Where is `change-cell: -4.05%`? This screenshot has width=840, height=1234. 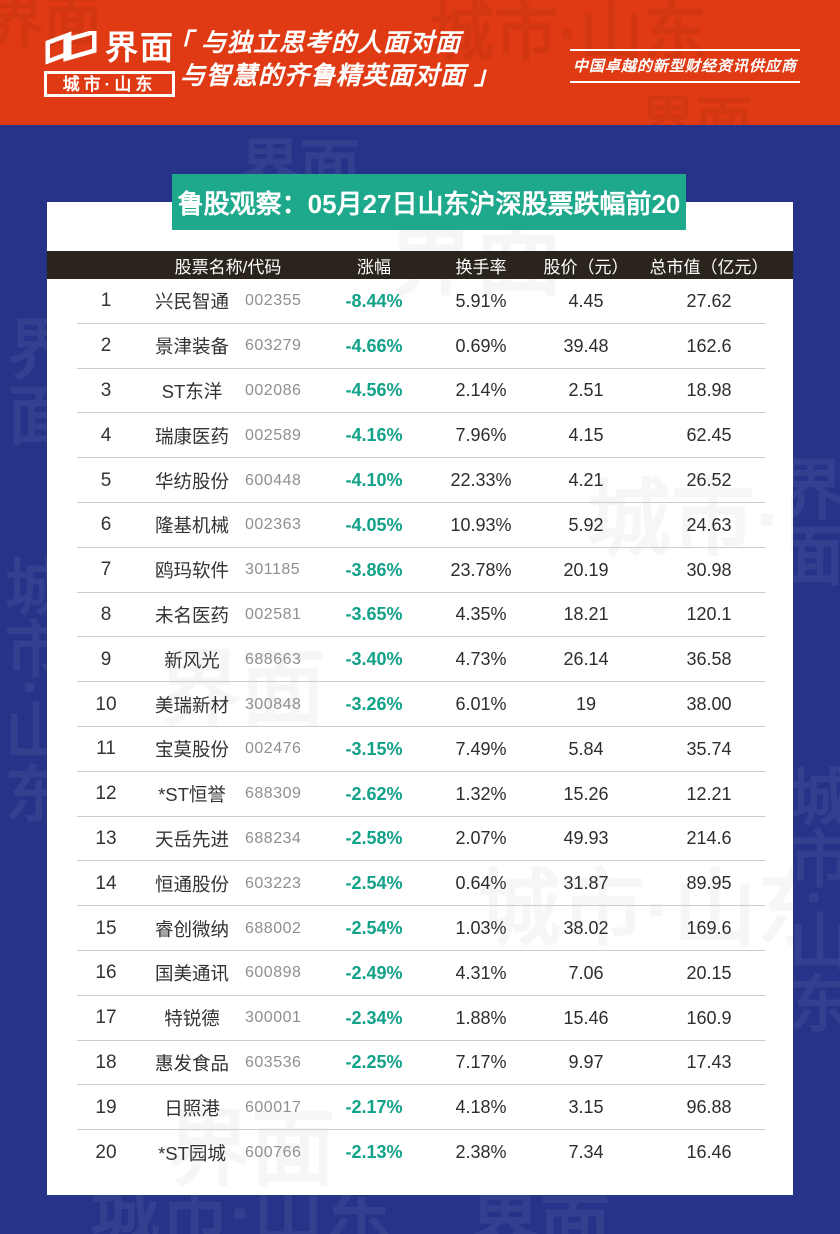
change-cell: -4.05% is located at coordinates (374, 524).